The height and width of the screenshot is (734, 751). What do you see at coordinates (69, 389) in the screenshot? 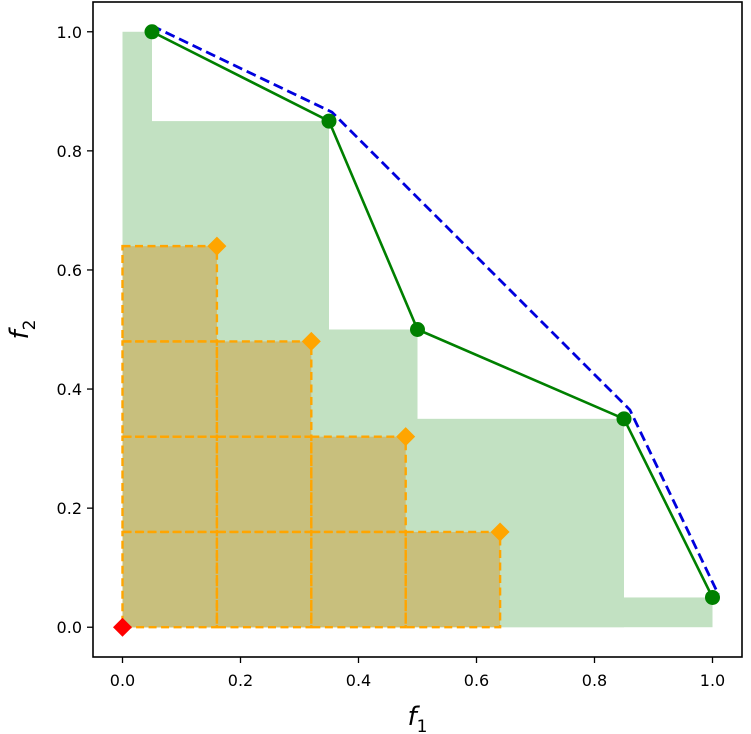
I see `y-tick-label: 0.4` at bounding box center [69, 389].